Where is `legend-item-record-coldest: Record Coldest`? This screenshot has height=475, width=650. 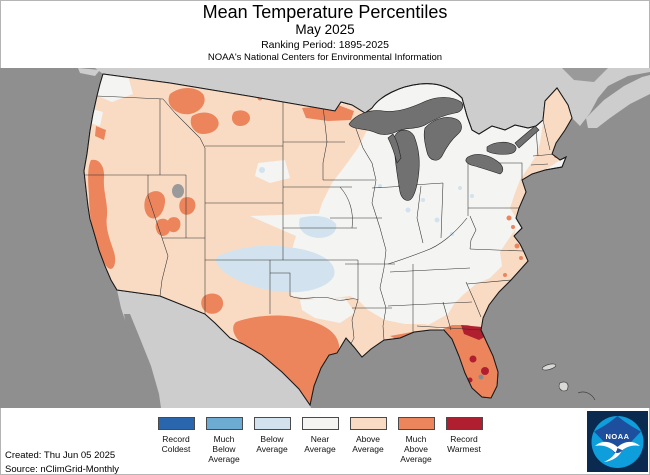 legend-item-record-coldest: Record Coldest is located at coordinates (176, 440).